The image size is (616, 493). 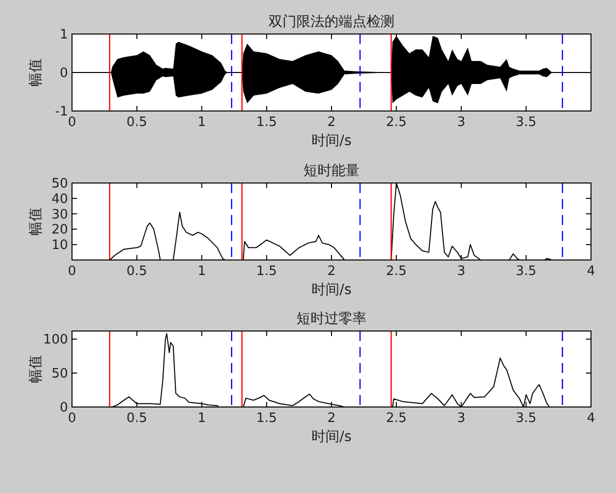 I want to click on y-tick-label: 40, so click(x=59, y=199).